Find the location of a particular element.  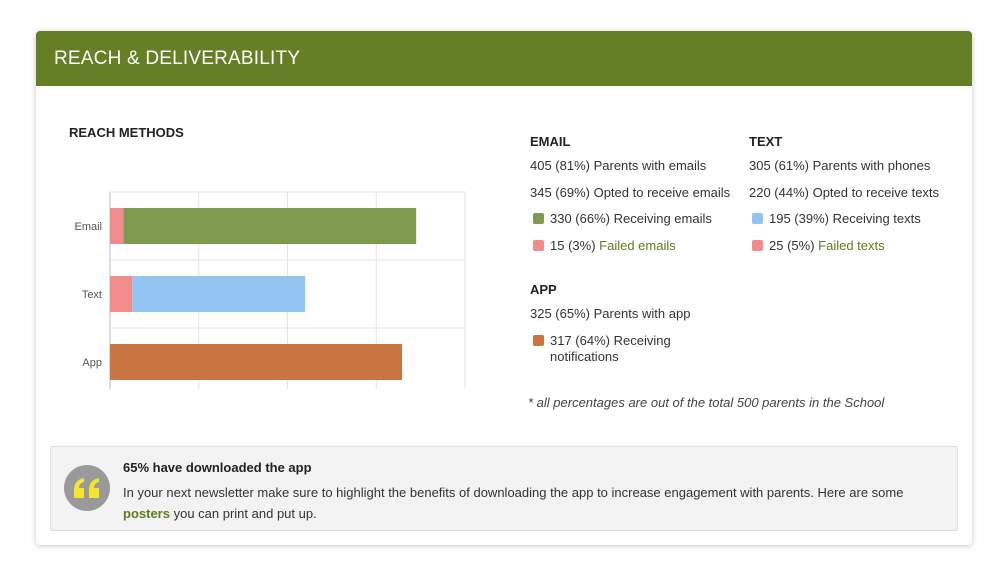

chart-title: REACH METHODS is located at coordinates (126, 132).